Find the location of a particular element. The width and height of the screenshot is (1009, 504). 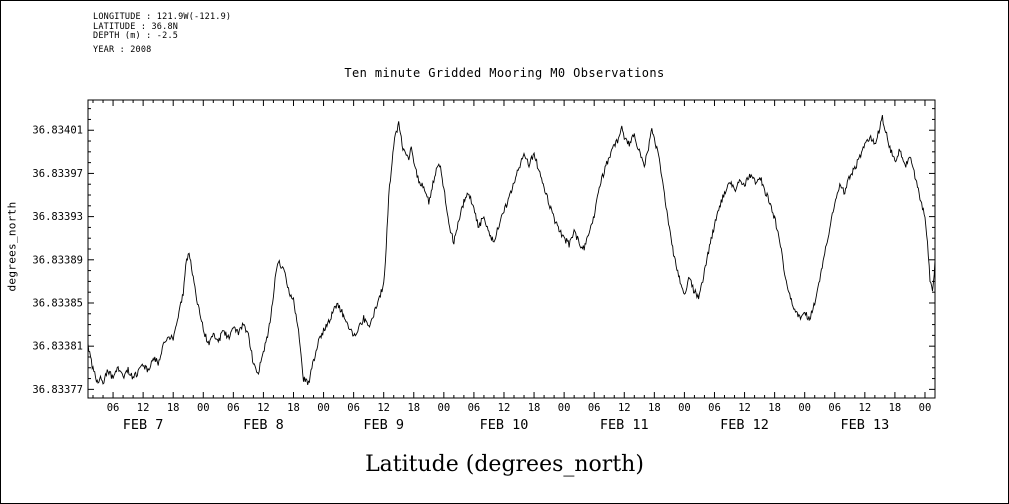

y-tick-label: 36.83377 is located at coordinates (57, 390).